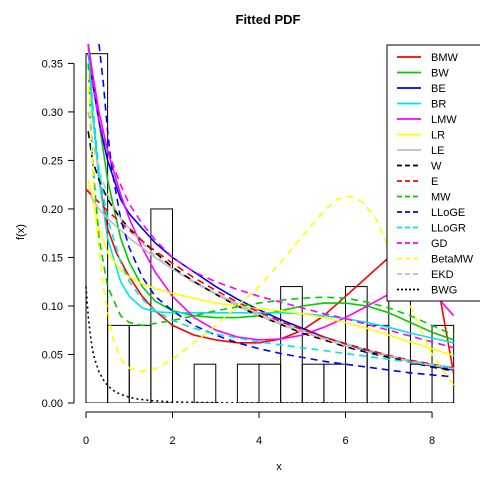 The width and height of the screenshot is (480, 480). What do you see at coordinates (172, 441) in the screenshot?
I see `x-tick-label-2: 2` at bounding box center [172, 441].